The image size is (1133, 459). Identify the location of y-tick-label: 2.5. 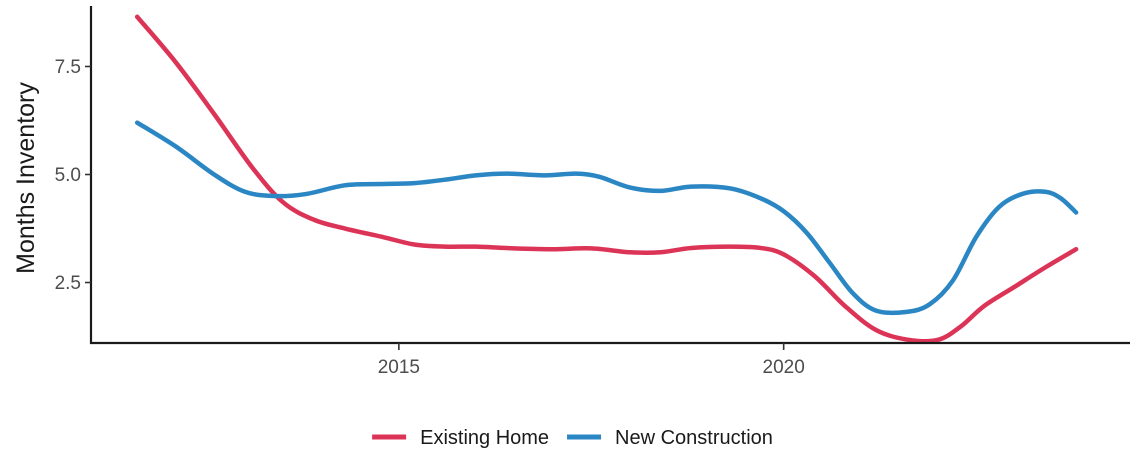
(68, 283).